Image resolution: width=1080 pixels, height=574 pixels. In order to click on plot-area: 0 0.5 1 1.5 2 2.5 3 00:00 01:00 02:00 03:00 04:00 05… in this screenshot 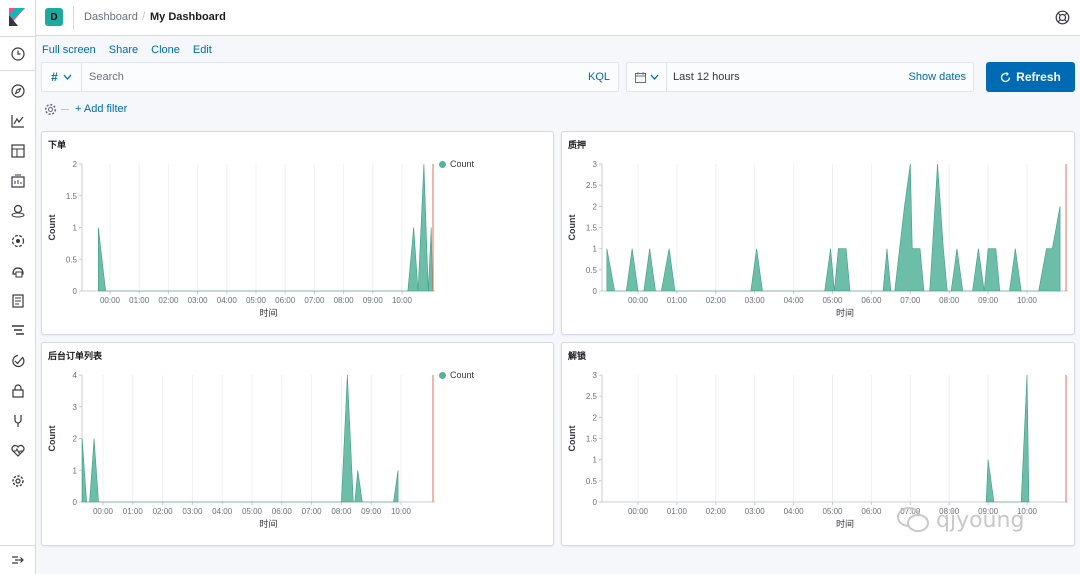, I will do `click(817, 450)`.